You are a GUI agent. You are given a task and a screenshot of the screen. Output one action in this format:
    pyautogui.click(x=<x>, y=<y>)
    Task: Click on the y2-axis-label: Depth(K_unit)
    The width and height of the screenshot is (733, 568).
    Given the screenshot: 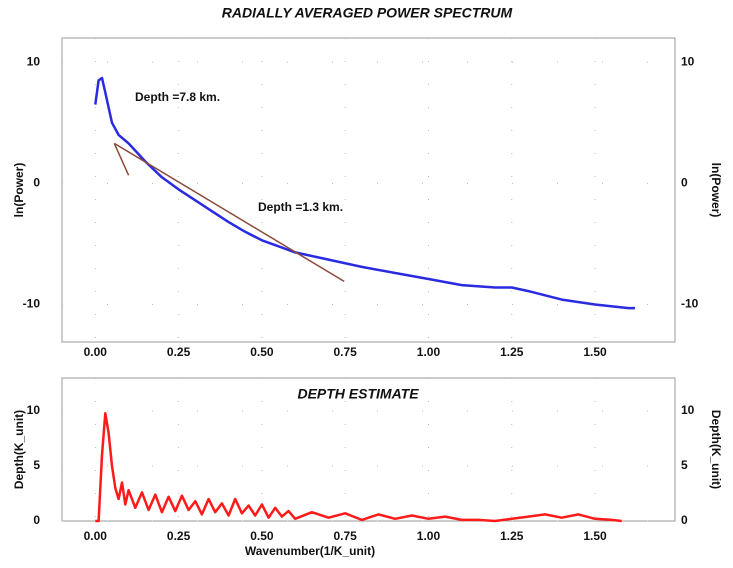 What is the action you would take?
    pyautogui.click(x=716, y=449)
    